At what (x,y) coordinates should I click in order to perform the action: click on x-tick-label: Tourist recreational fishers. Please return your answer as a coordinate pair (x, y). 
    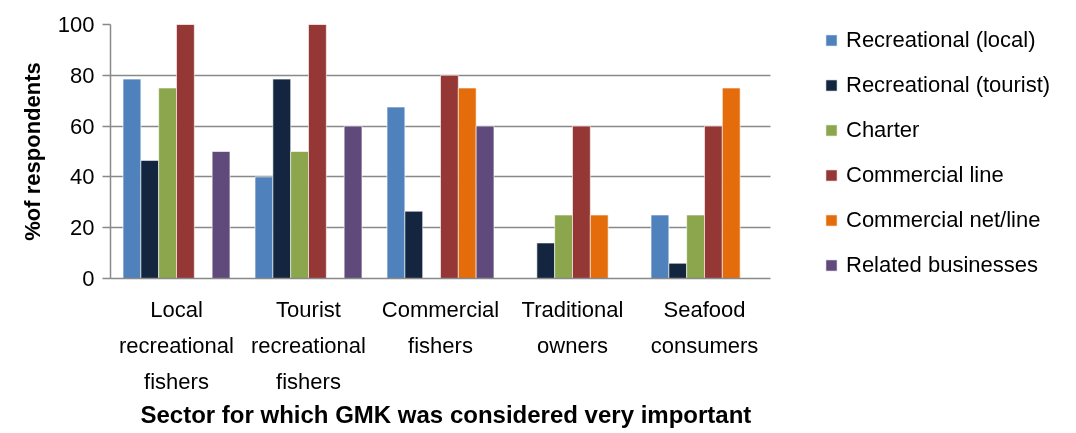
    Looking at the image, I should click on (308, 345).